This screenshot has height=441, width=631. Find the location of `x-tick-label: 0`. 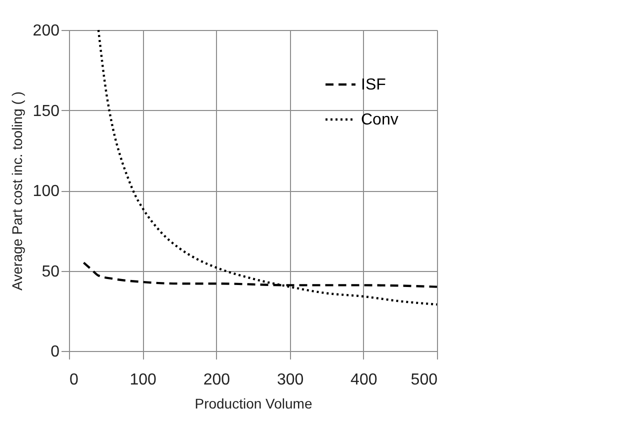

x-tick-label: 0 is located at coordinates (74, 380).